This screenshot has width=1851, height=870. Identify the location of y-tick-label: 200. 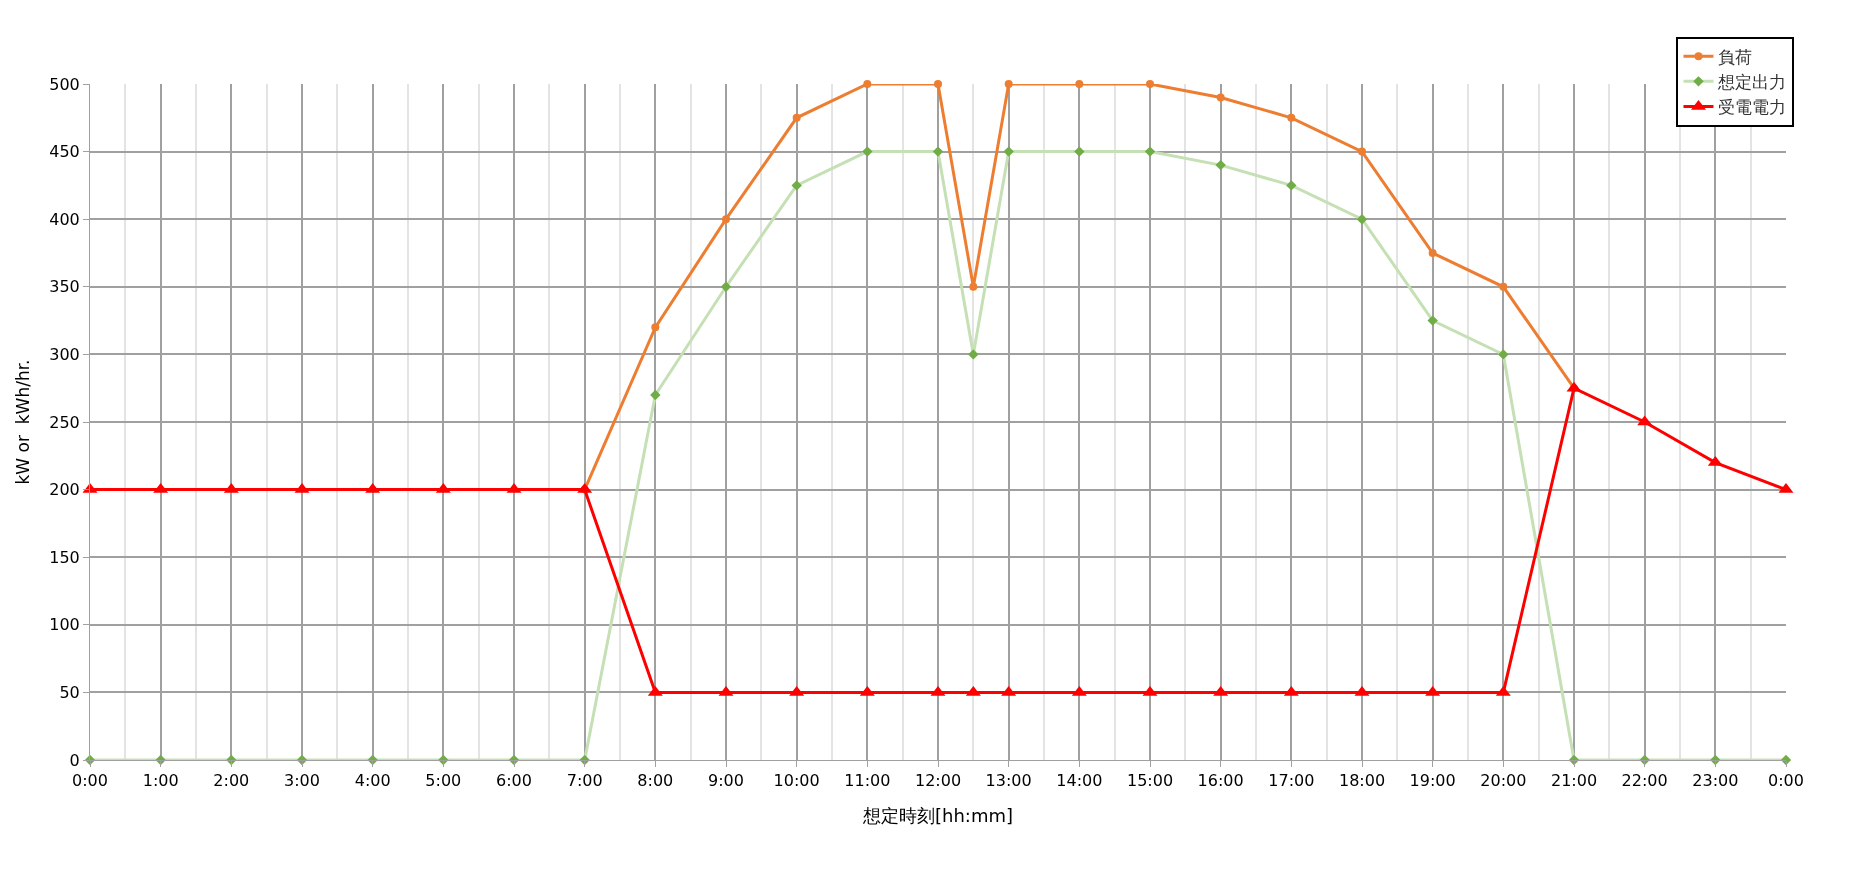
(64, 490).